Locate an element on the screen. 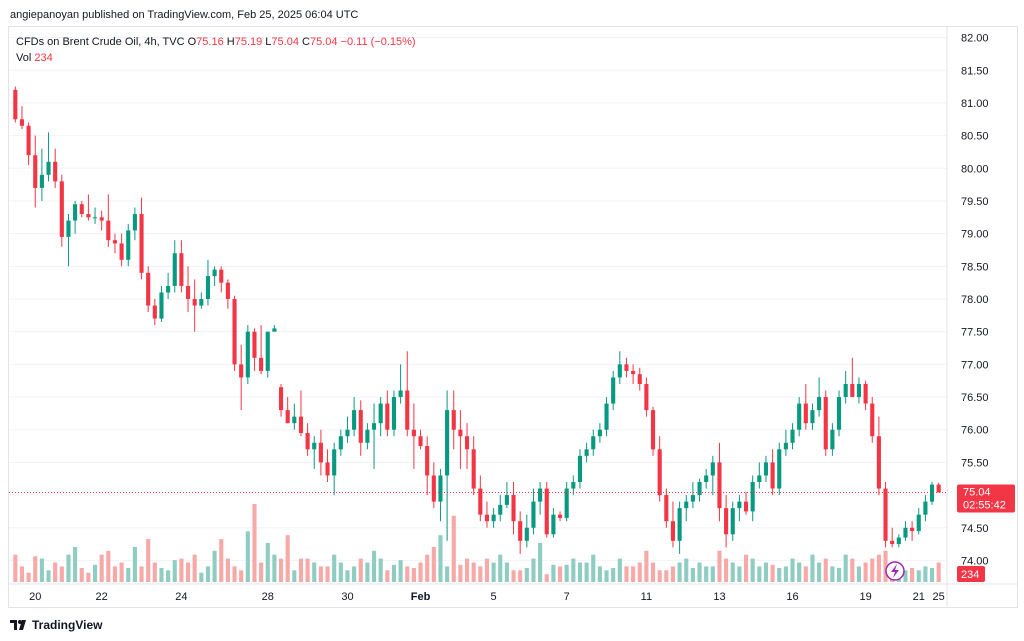 This screenshot has height=641, width=1024. time-tick-label: 13 is located at coordinates (719, 597).